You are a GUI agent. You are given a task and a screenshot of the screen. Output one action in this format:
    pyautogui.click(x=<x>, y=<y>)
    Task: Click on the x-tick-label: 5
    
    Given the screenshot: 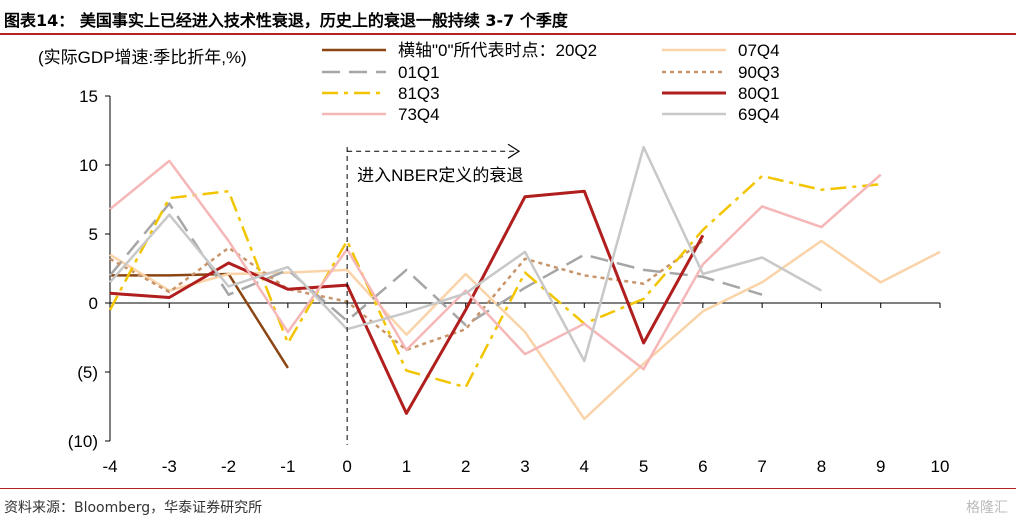 What is the action you would take?
    pyautogui.click(x=643, y=466)
    